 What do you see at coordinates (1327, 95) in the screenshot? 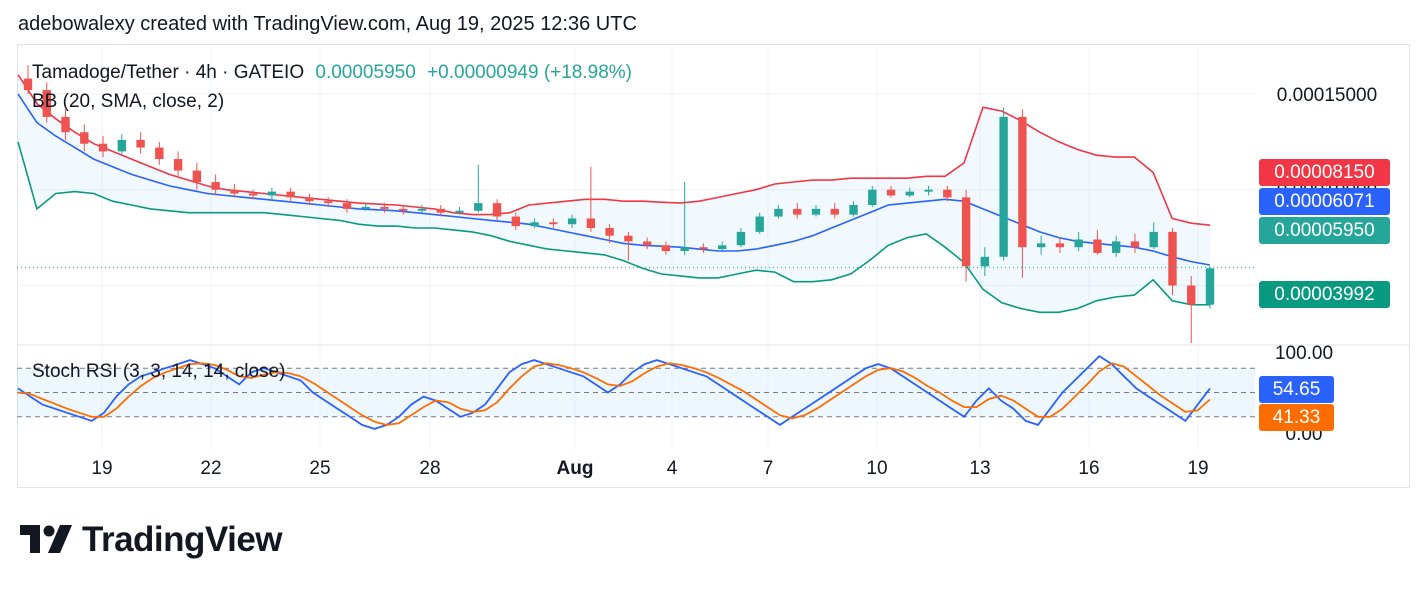
I see `y-tick-label: 0.00015000` at bounding box center [1327, 95].